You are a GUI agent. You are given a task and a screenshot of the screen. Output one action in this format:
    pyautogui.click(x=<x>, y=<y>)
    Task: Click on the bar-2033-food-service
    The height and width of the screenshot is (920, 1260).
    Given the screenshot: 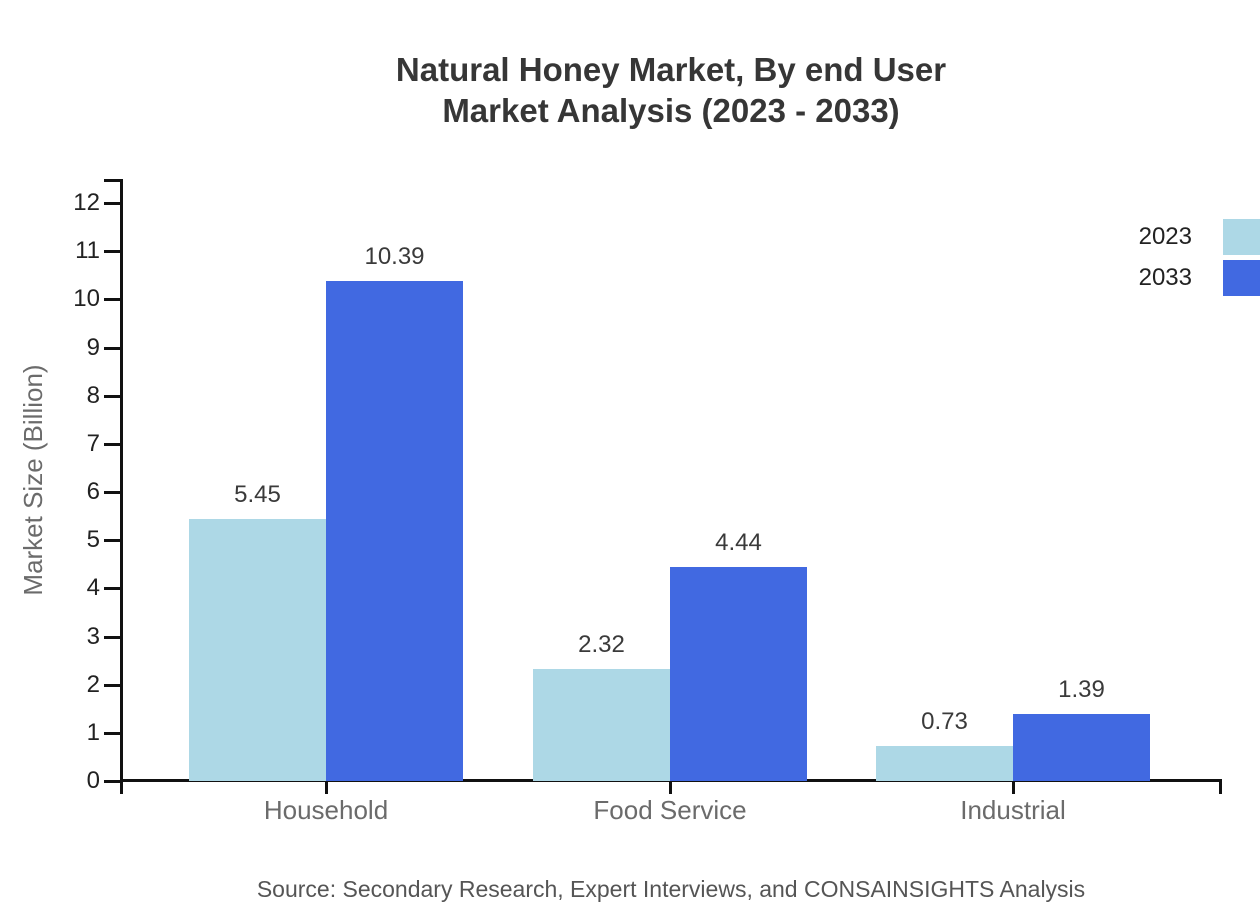 What is the action you would take?
    pyautogui.click(x=738, y=674)
    